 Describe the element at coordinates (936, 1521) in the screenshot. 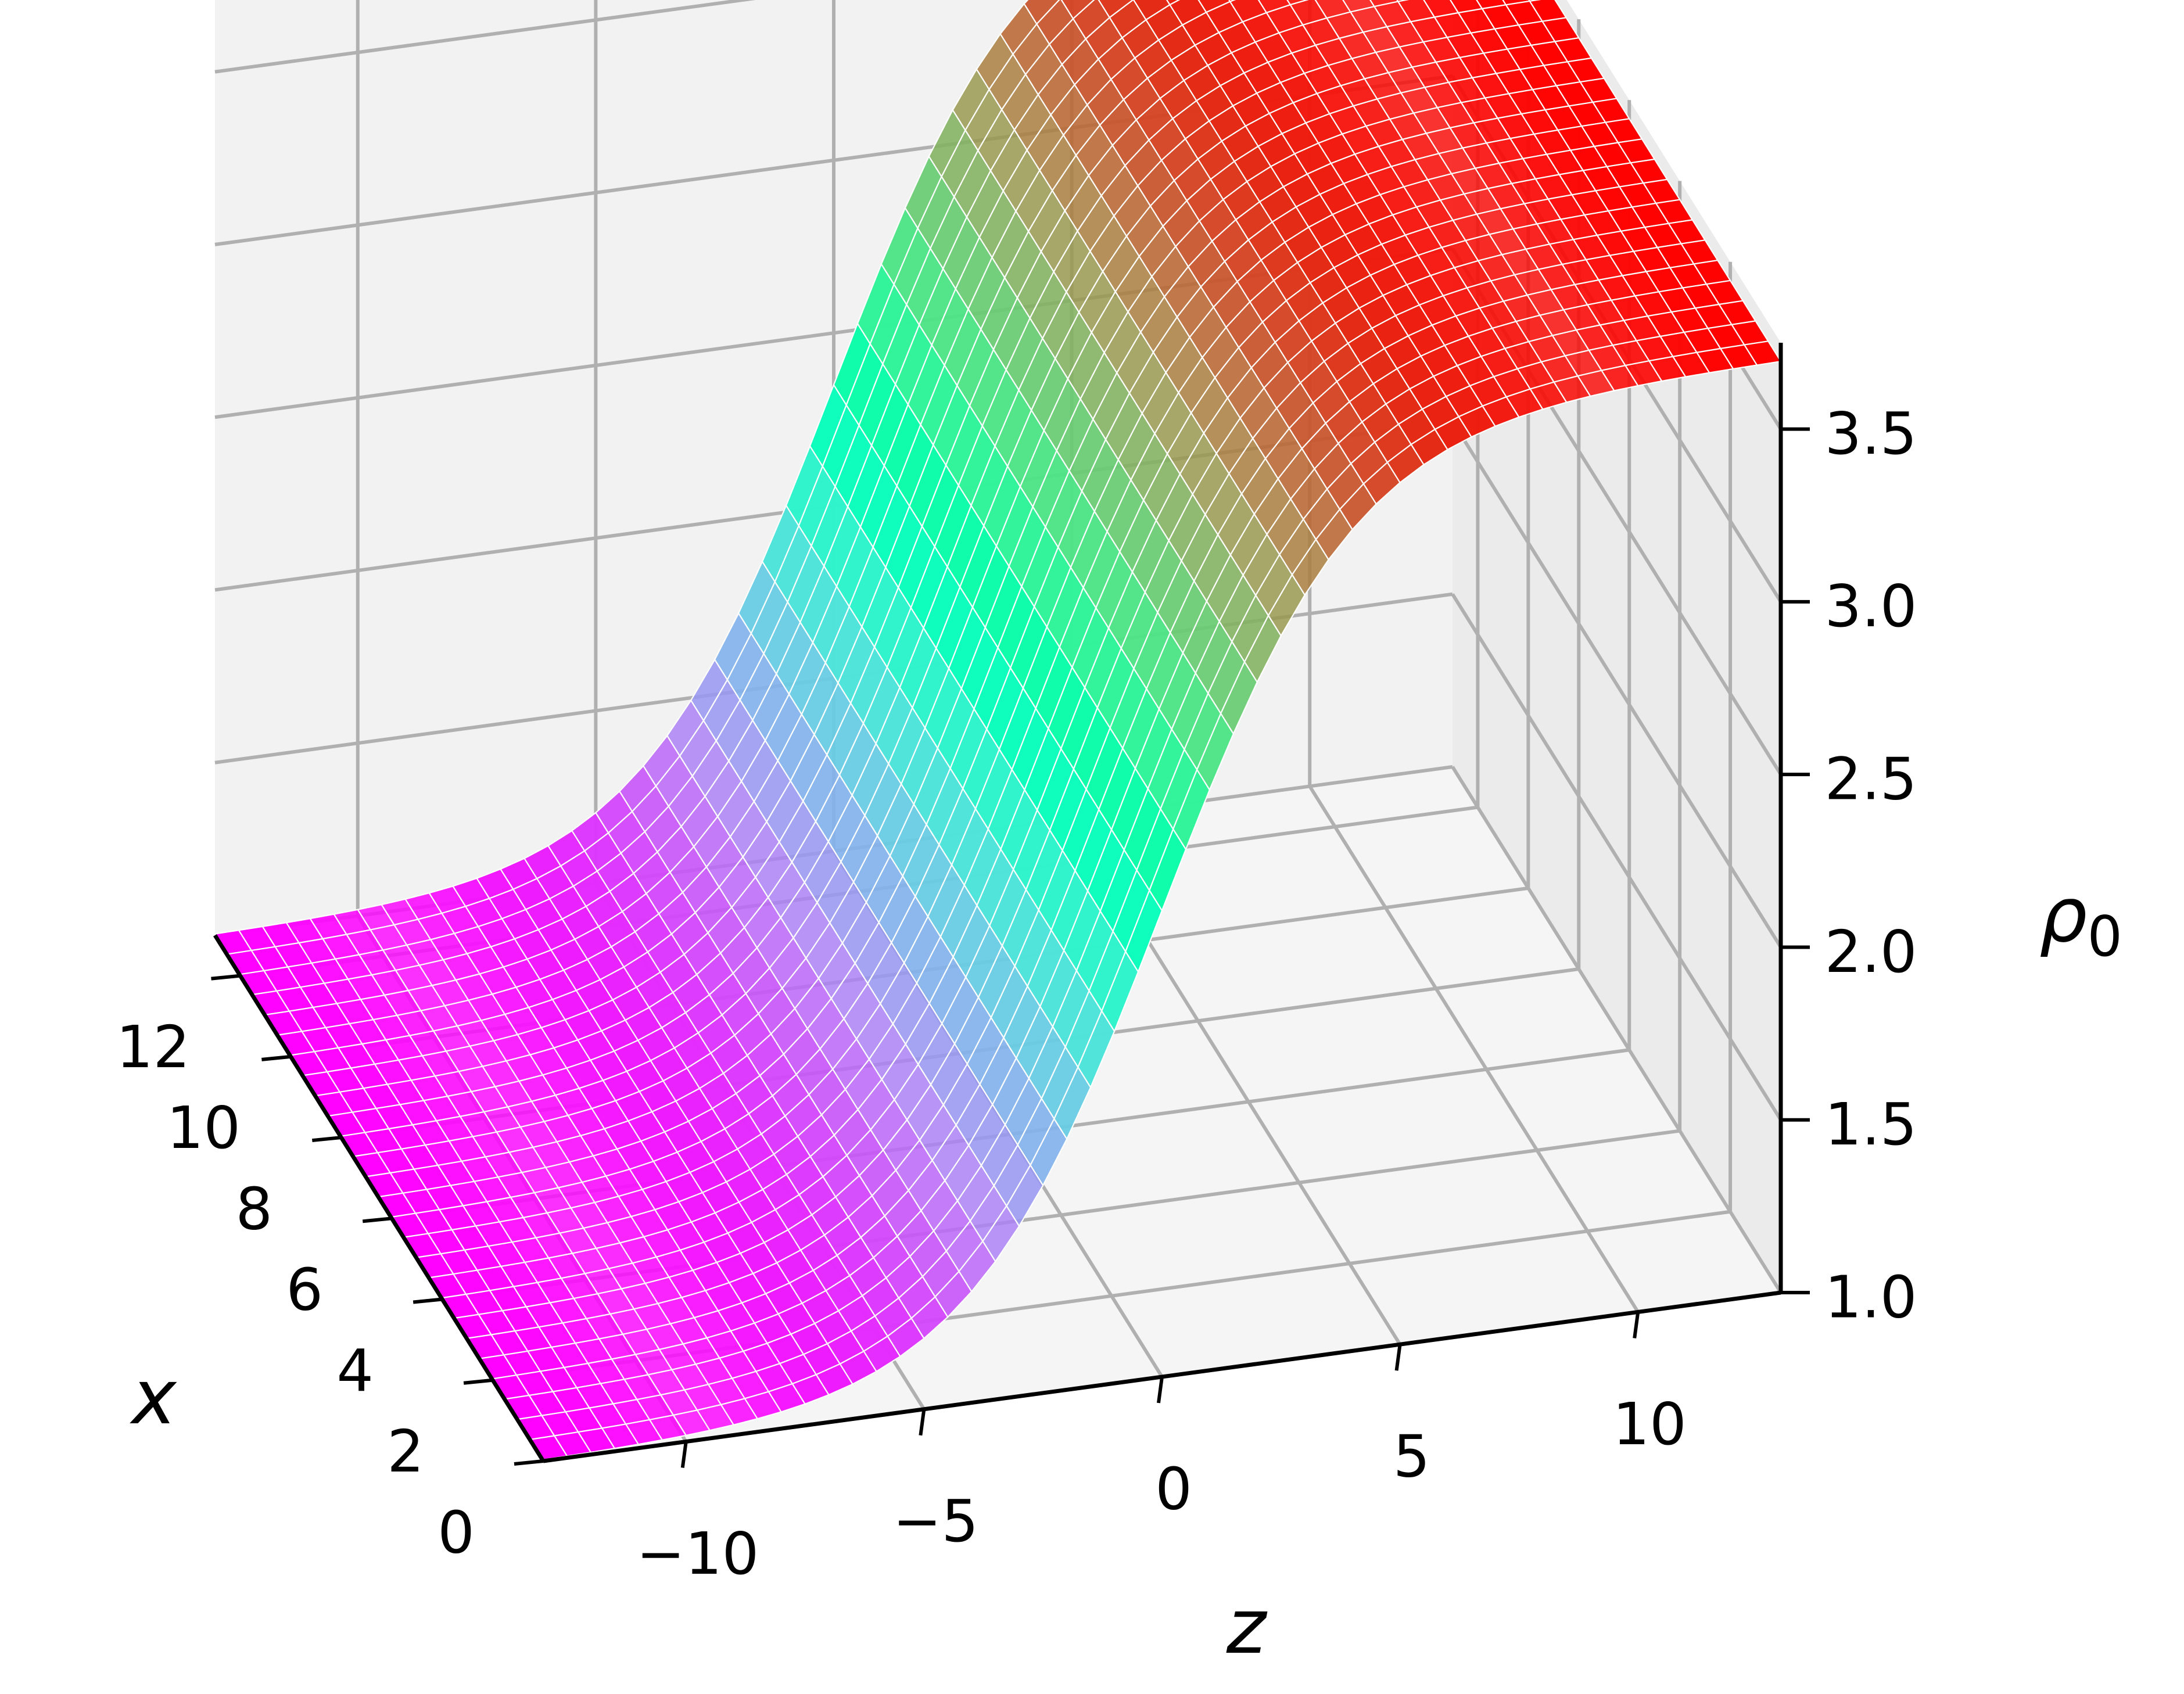

I see `z-tick-label: −5` at that location.